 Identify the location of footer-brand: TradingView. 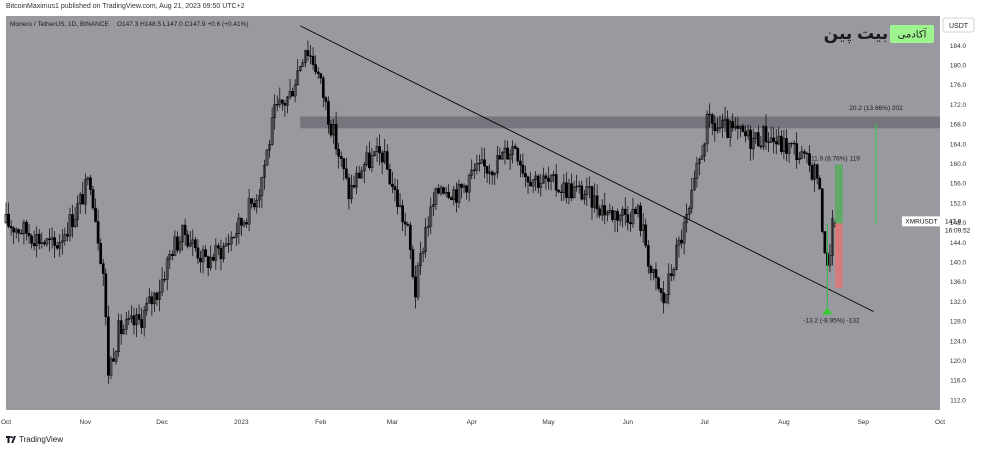
(34, 439).